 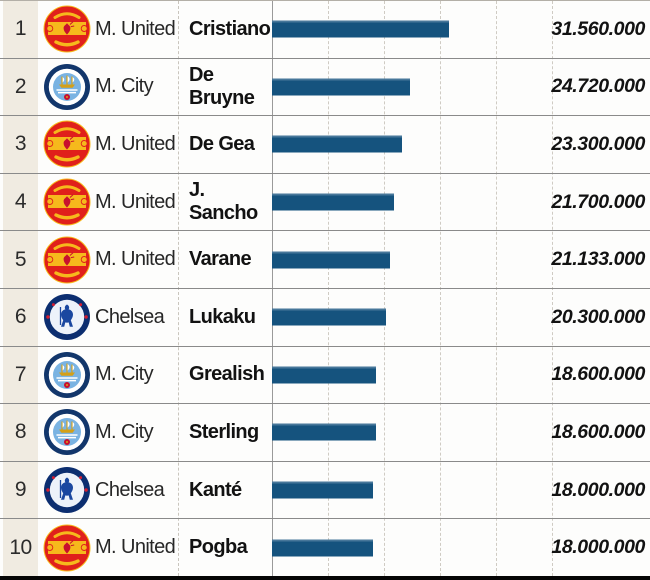 I want to click on rank-label: 4, so click(x=20, y=202).